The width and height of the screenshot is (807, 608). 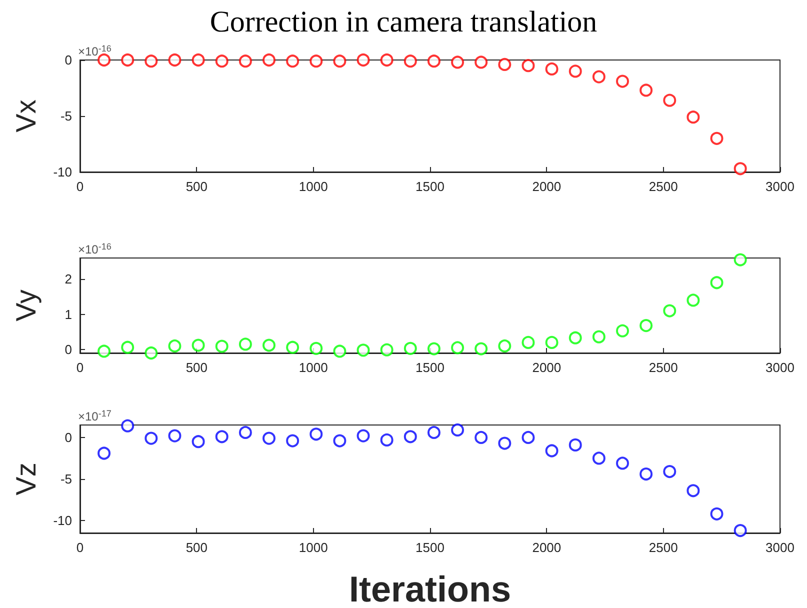 I want to click on x-tick-label: 0, so click(x=80, y=367).